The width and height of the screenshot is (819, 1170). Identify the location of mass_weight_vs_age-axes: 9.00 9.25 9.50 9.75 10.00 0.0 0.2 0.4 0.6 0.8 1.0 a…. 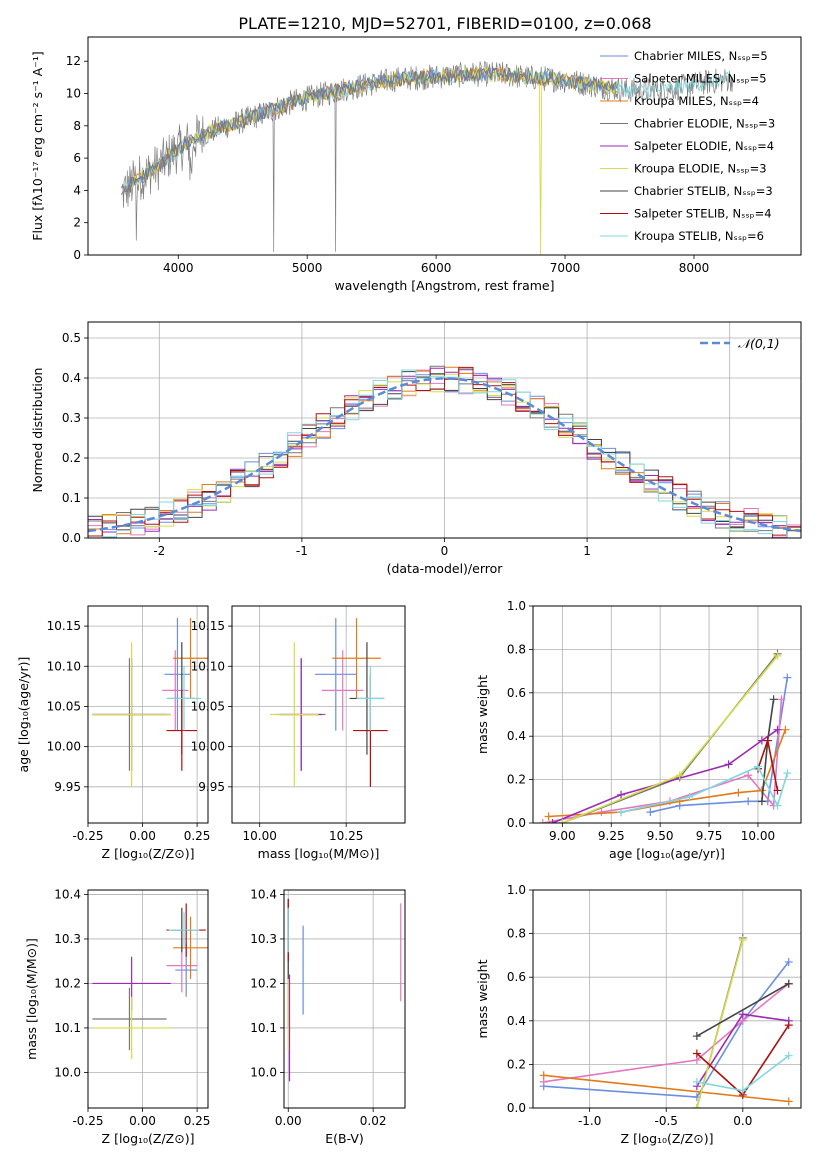
(638, 730).